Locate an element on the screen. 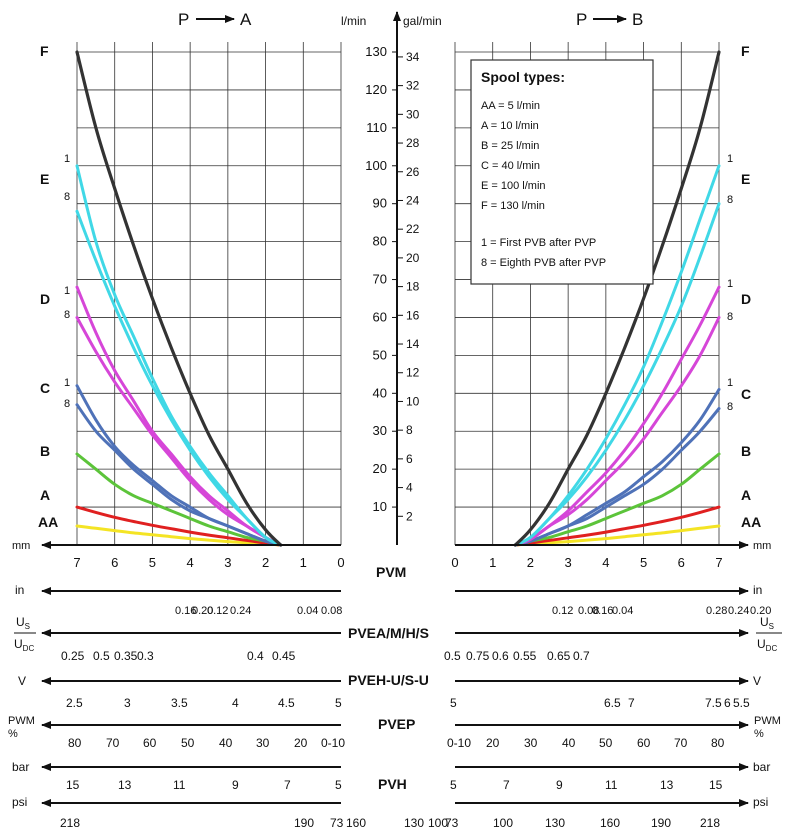 The image size is (790, 834). pvea-left-4: 0.4 is located at coordinates (255, 656).